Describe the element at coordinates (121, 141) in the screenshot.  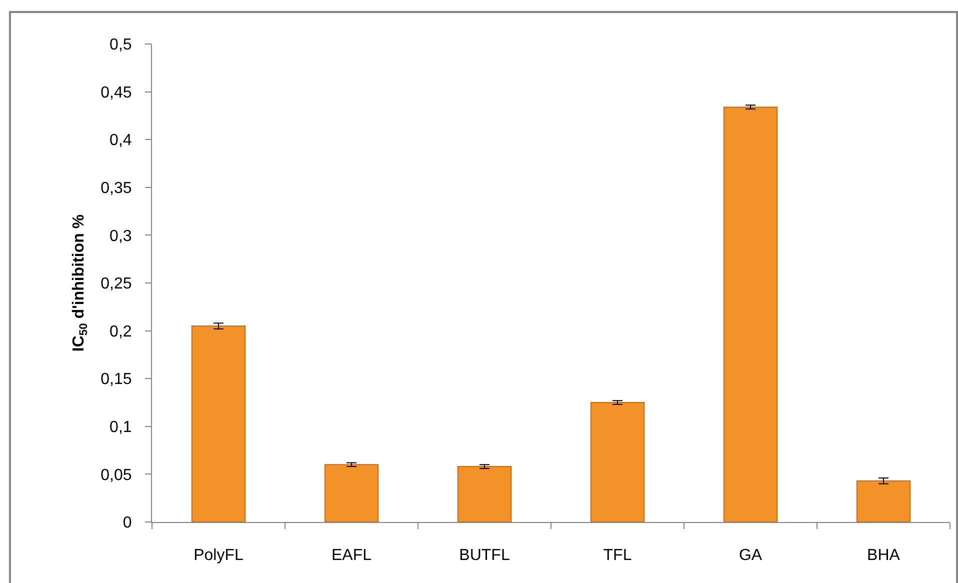
I see `y-tick-label: 0,4` at that location.